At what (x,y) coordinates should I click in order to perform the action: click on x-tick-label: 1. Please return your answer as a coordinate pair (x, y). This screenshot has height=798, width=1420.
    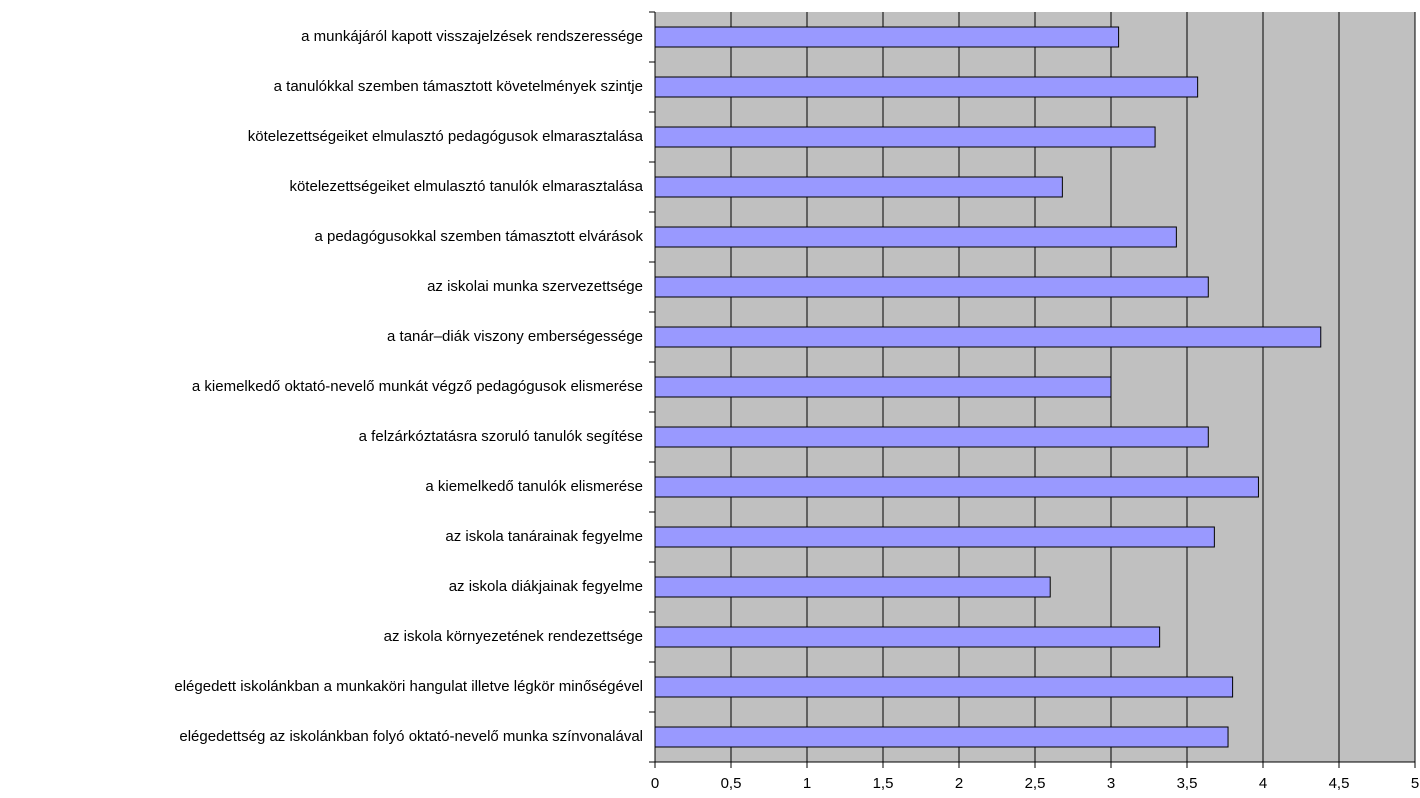
    Looking at the image, I should click on (807, 783).